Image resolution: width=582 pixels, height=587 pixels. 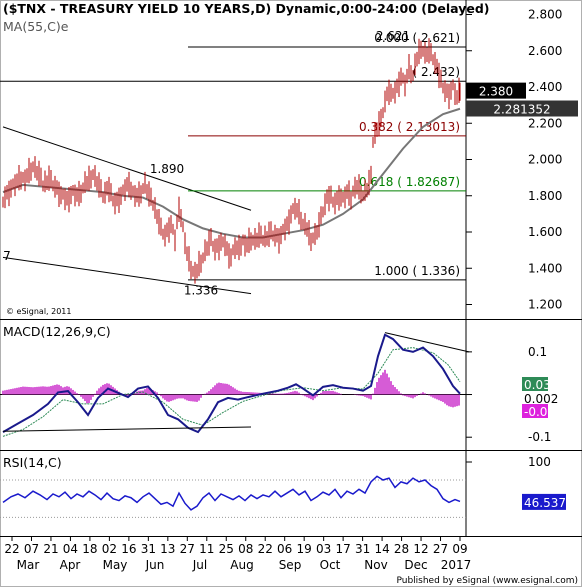 What do you see at coordinates (545, 232) in the screenshot?
I see `price-y-tick-label: 1.600` at bounding box center [545, 232].